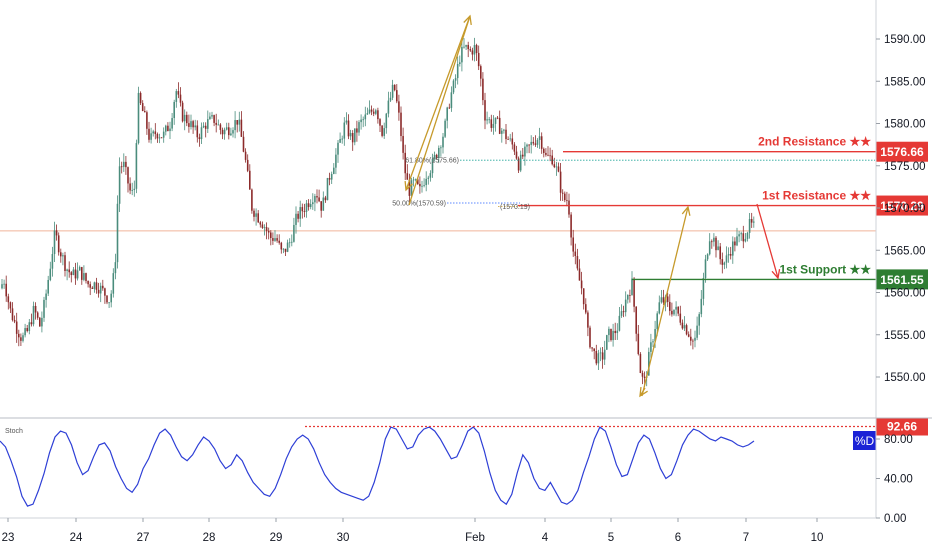 The width and height of the screenshot is (932, 550). I want to click on up-arrow-left-shaft, so click(439, 110).